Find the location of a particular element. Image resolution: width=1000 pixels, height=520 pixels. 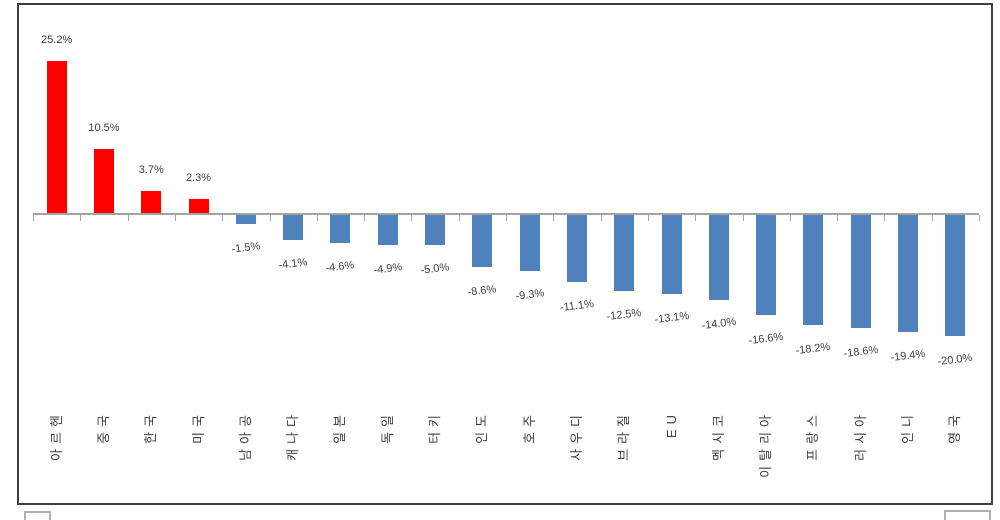

category-label: 이탈리아 is located at coordinates (766, 444).